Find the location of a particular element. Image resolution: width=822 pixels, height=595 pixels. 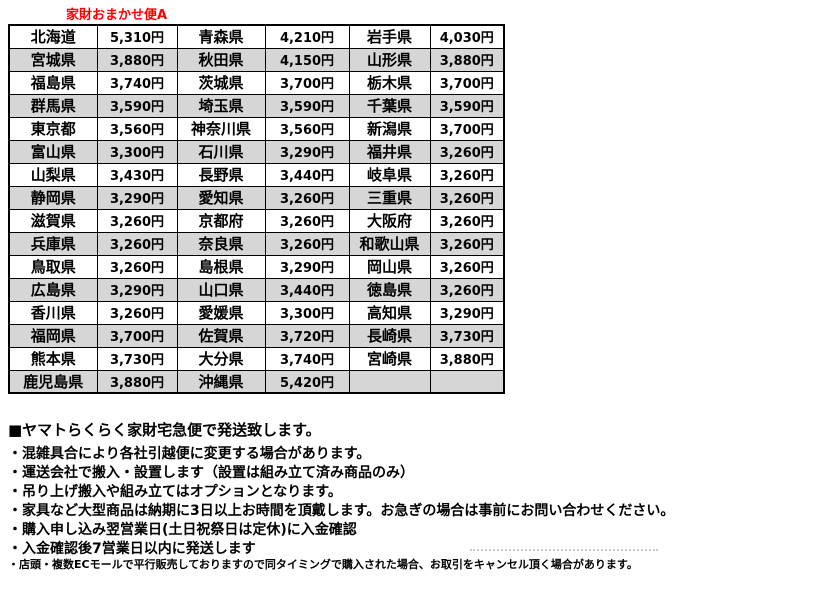

prefecture-cell: 和歌山県 is located at coordinates (389, 243).